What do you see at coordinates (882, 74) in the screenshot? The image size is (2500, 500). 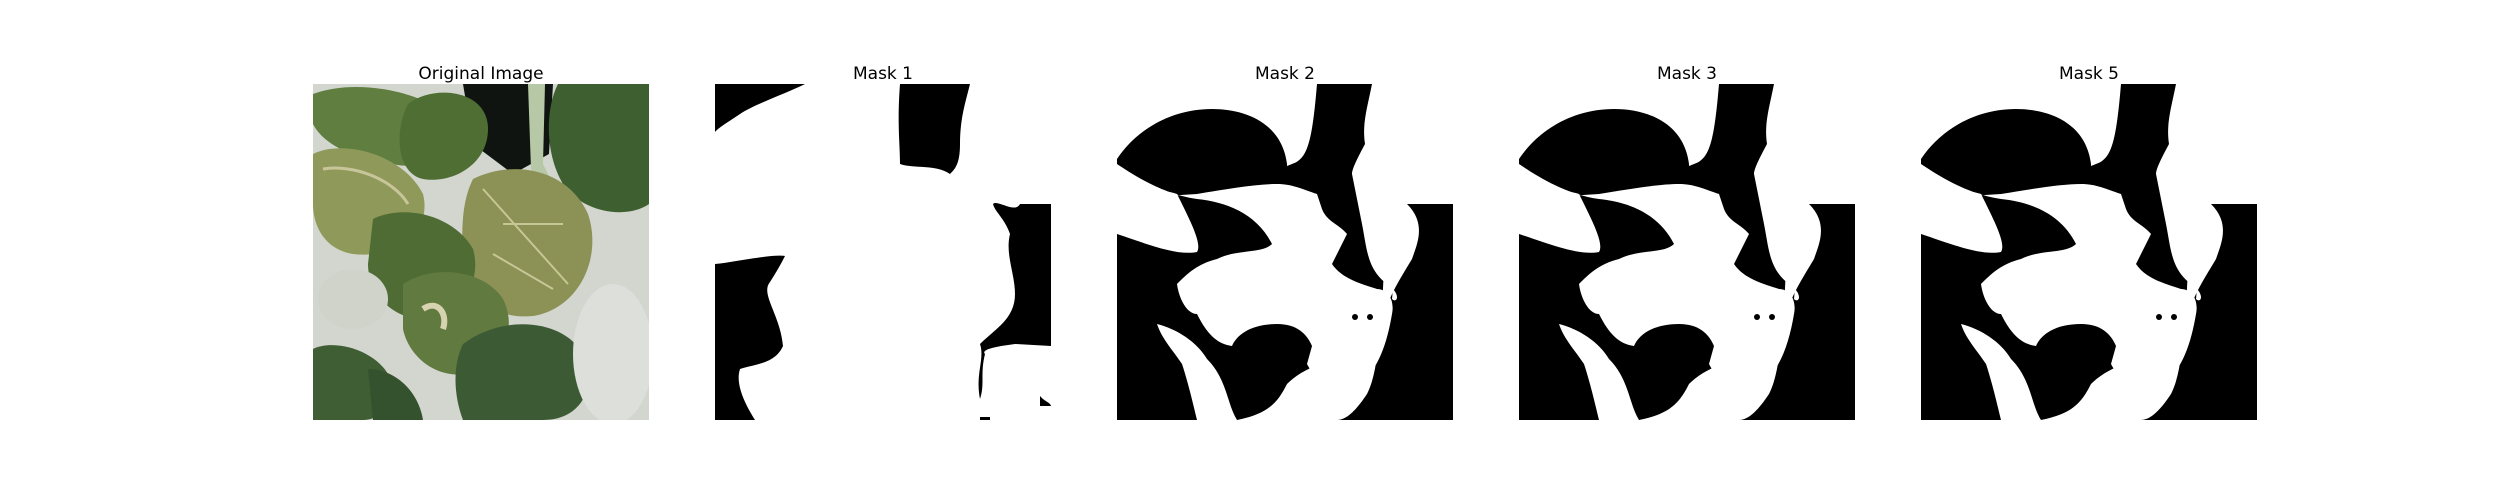 I see `panel-title: Mask 1` at bounding box center [882, 74].